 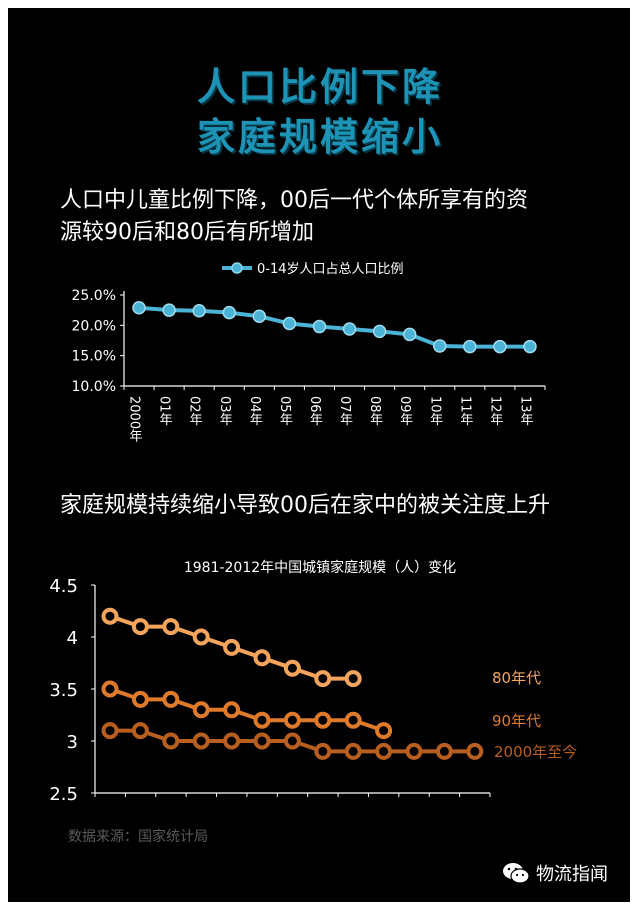 I want to click on x-tick-label: 09年, so click(x=405, y=411).